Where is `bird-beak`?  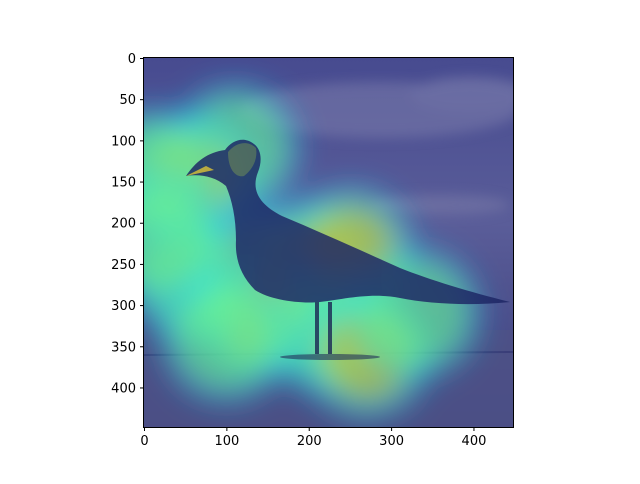 bird-beak is located at coordinates (200, 171).